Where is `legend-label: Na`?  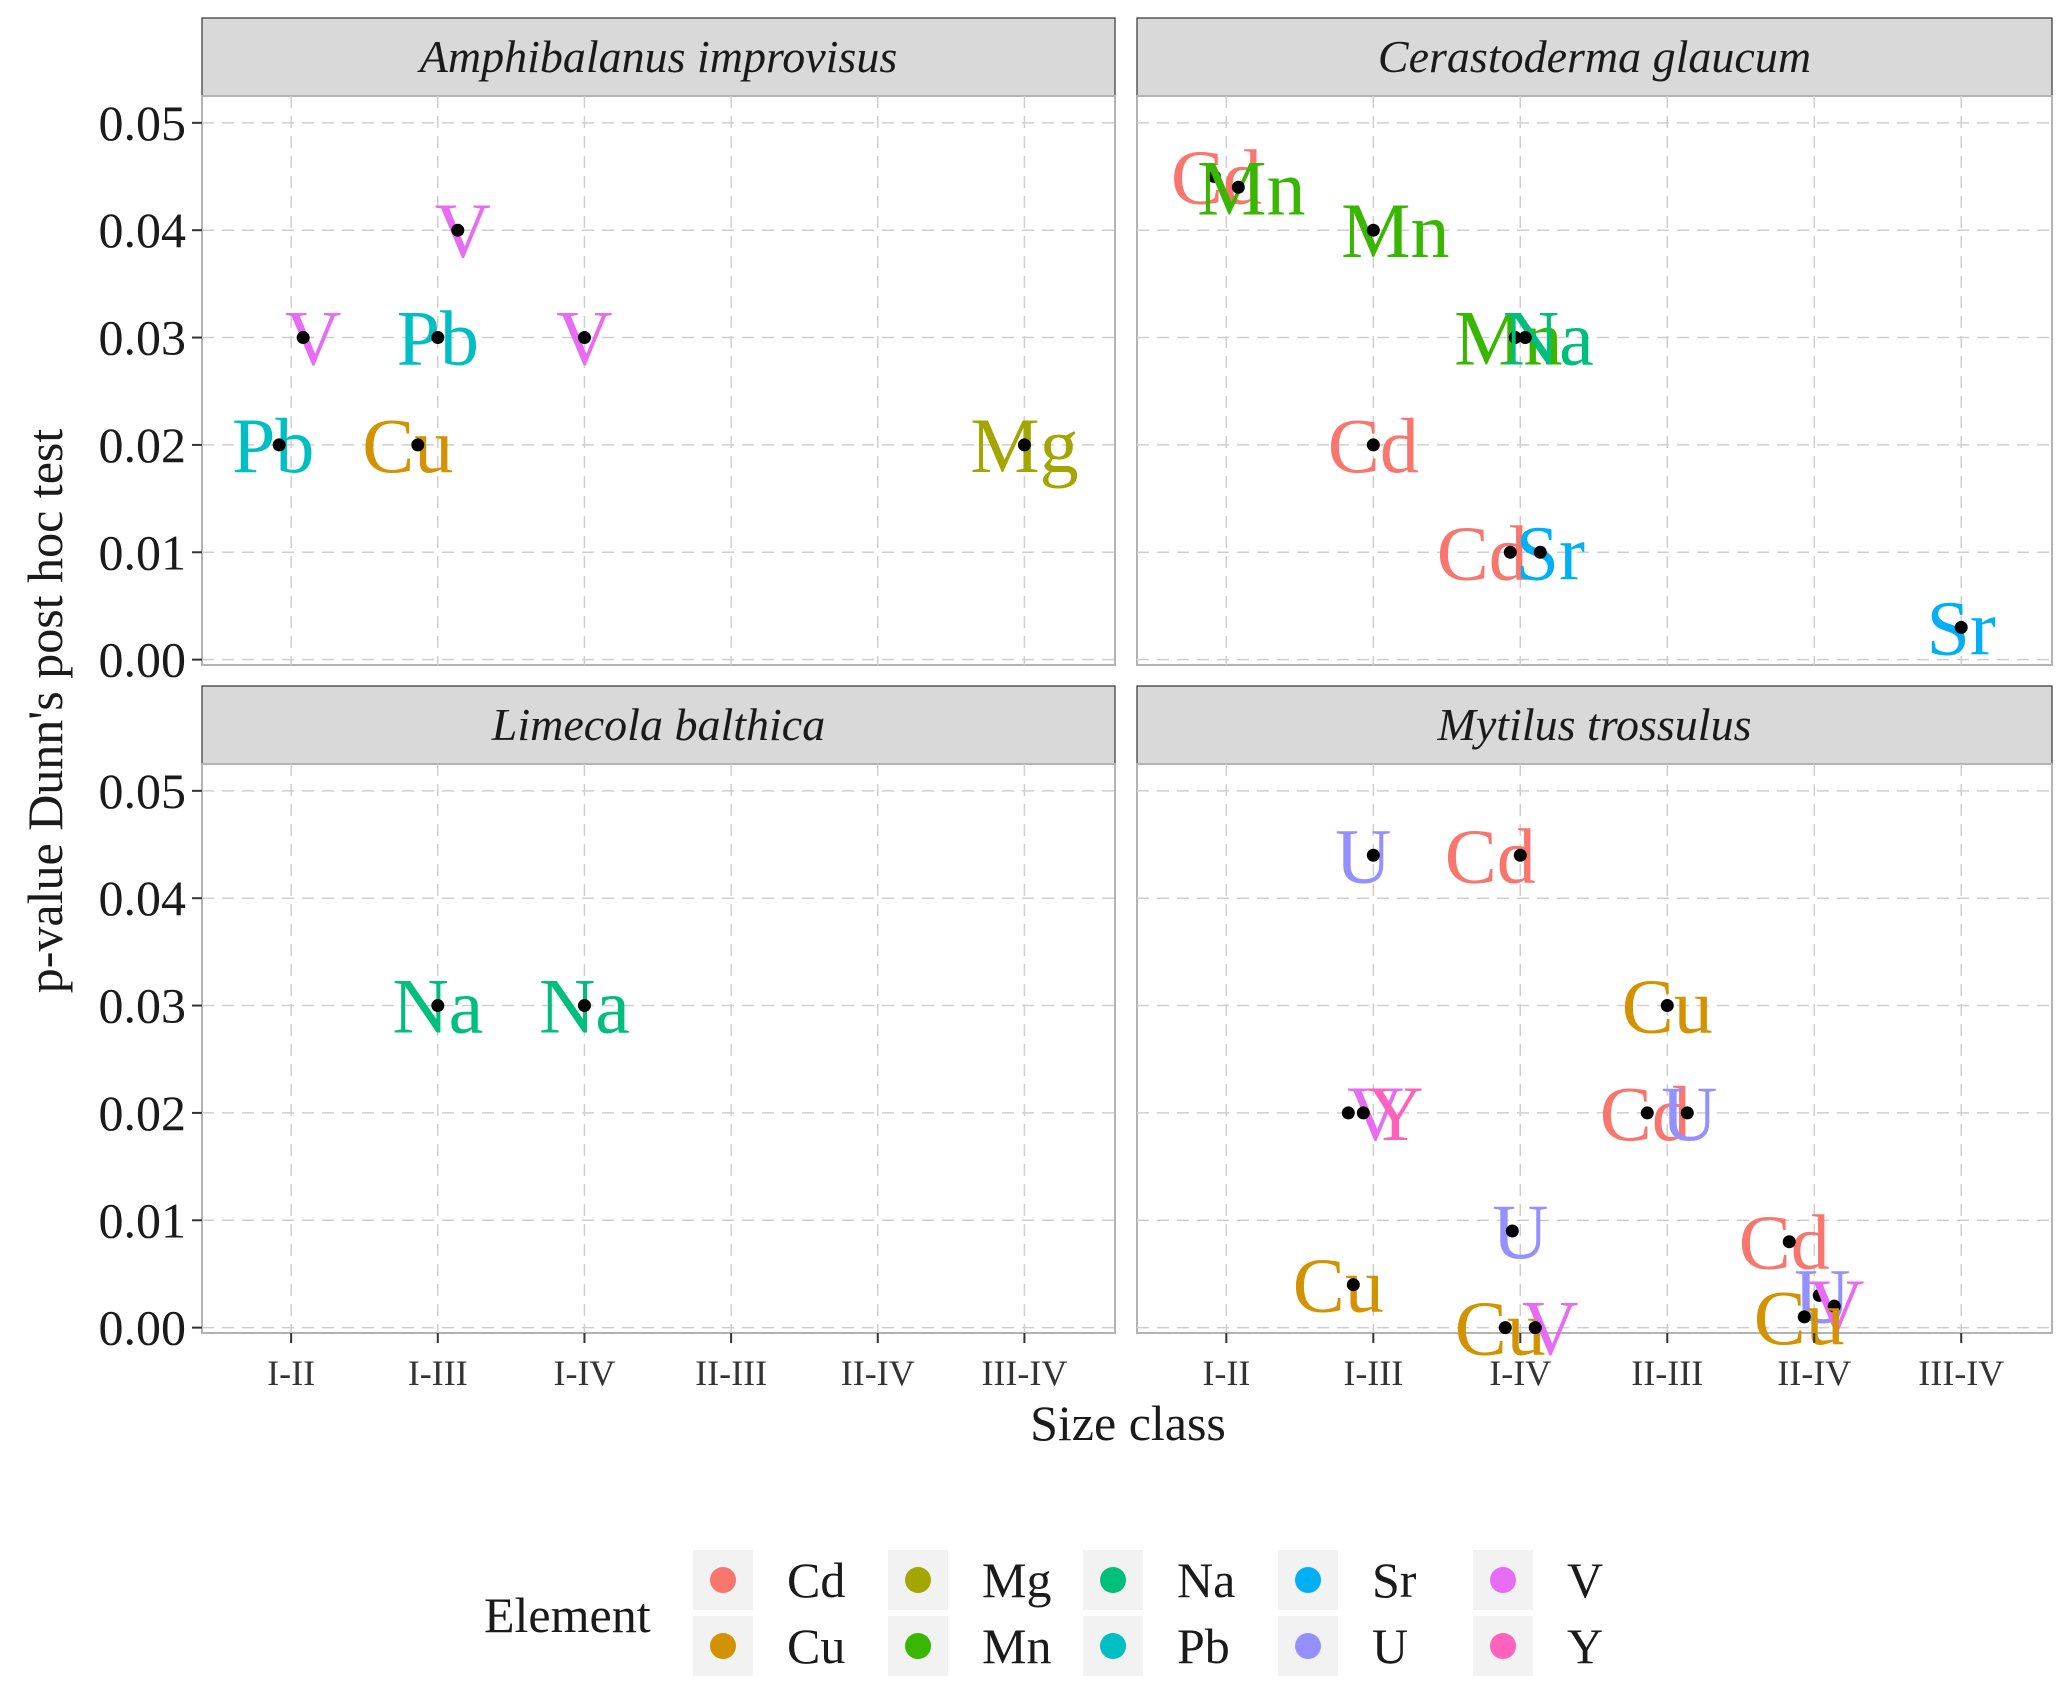
legend-label: Na is located at coordinates (1206, 1580).